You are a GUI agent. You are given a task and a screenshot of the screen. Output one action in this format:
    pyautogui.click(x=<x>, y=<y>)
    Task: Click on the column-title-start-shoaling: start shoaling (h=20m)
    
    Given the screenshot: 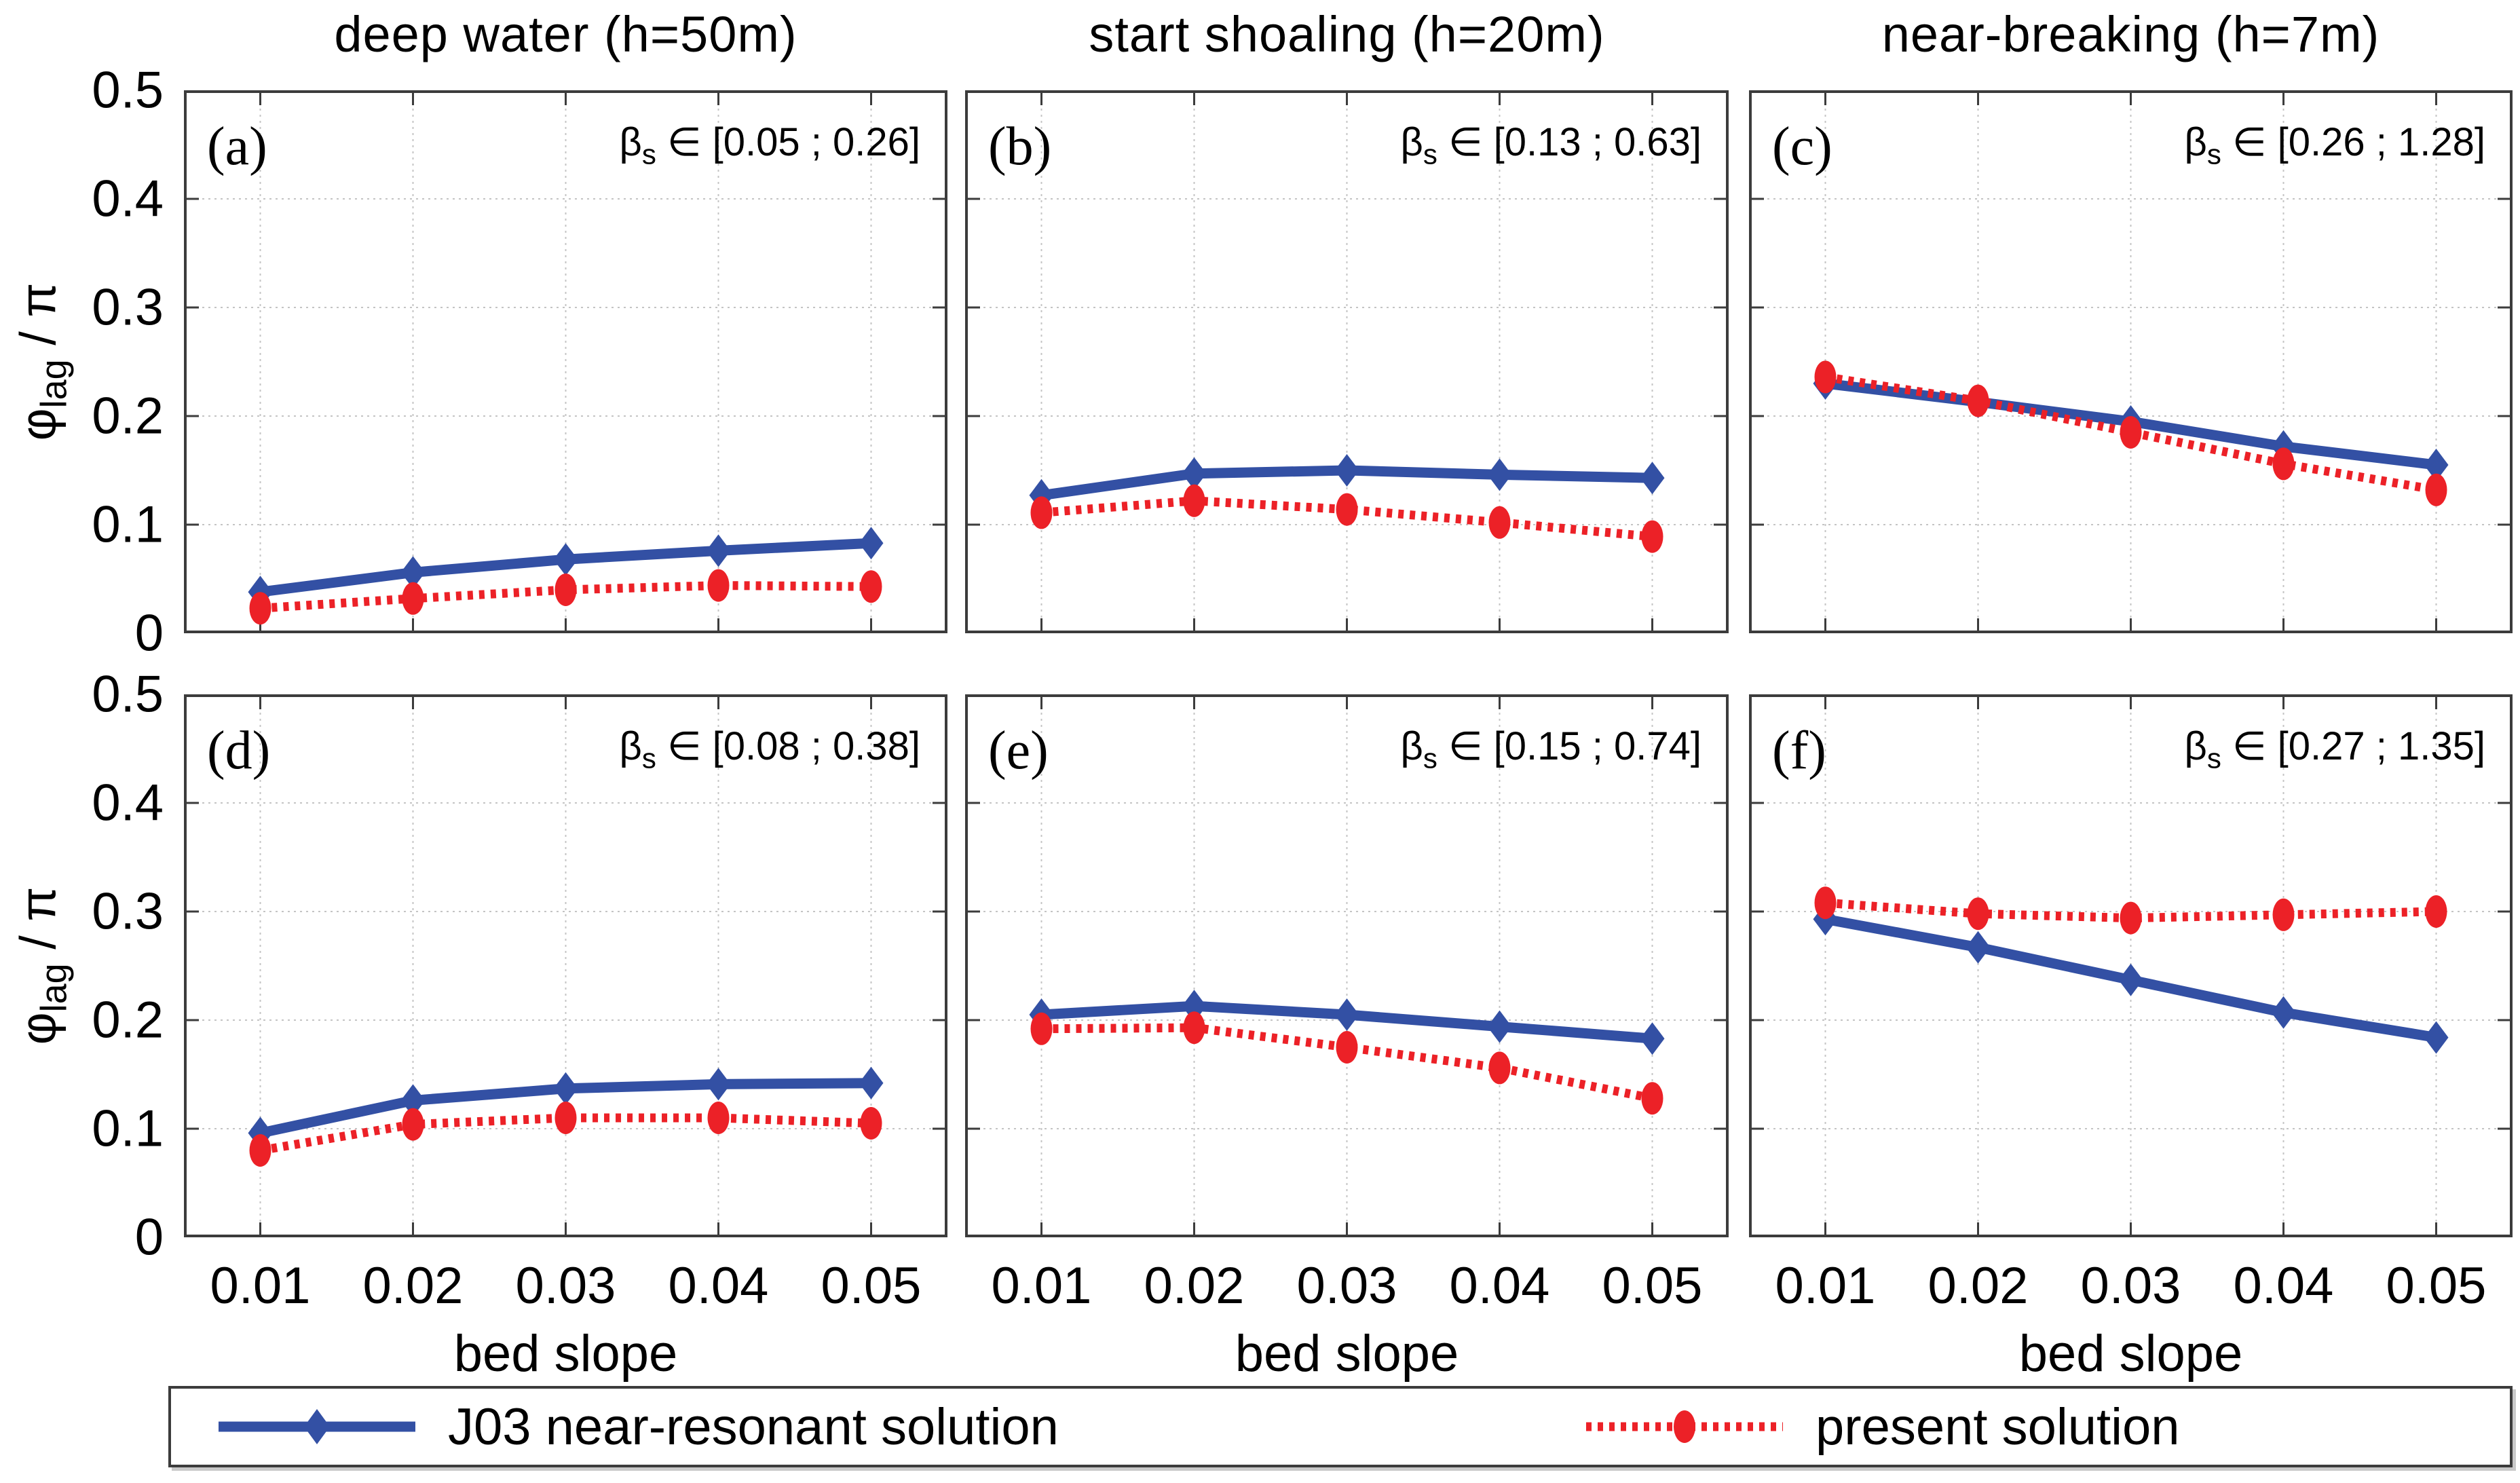 What is the action you would take?
    pyautogui.click(x=1347, y=34)
    